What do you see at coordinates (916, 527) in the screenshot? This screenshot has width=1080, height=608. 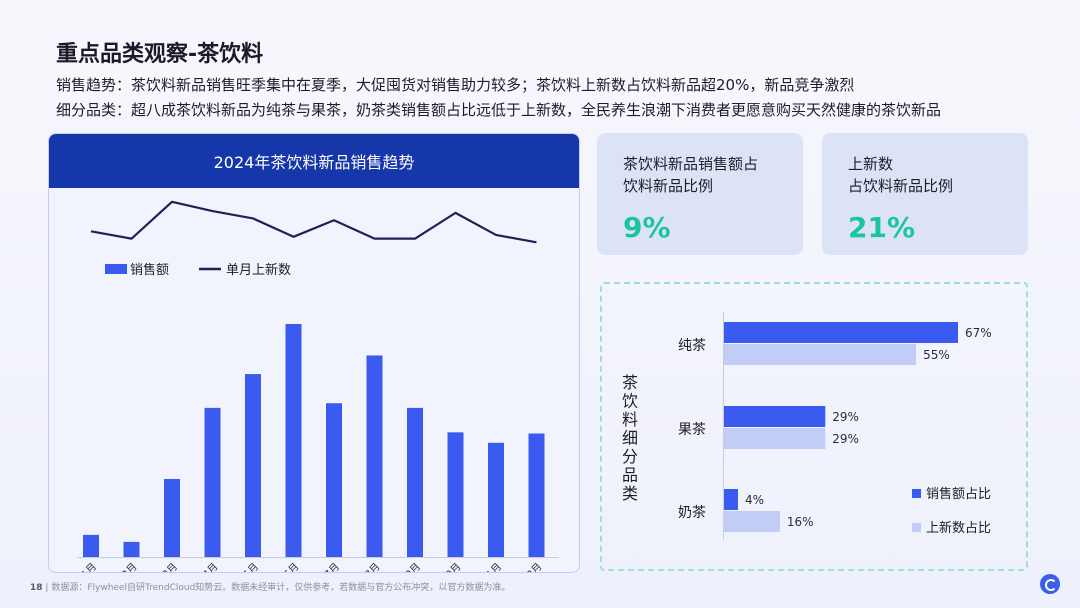 I see `legend-launch-share-swatch` at bounding box center [916, 527].